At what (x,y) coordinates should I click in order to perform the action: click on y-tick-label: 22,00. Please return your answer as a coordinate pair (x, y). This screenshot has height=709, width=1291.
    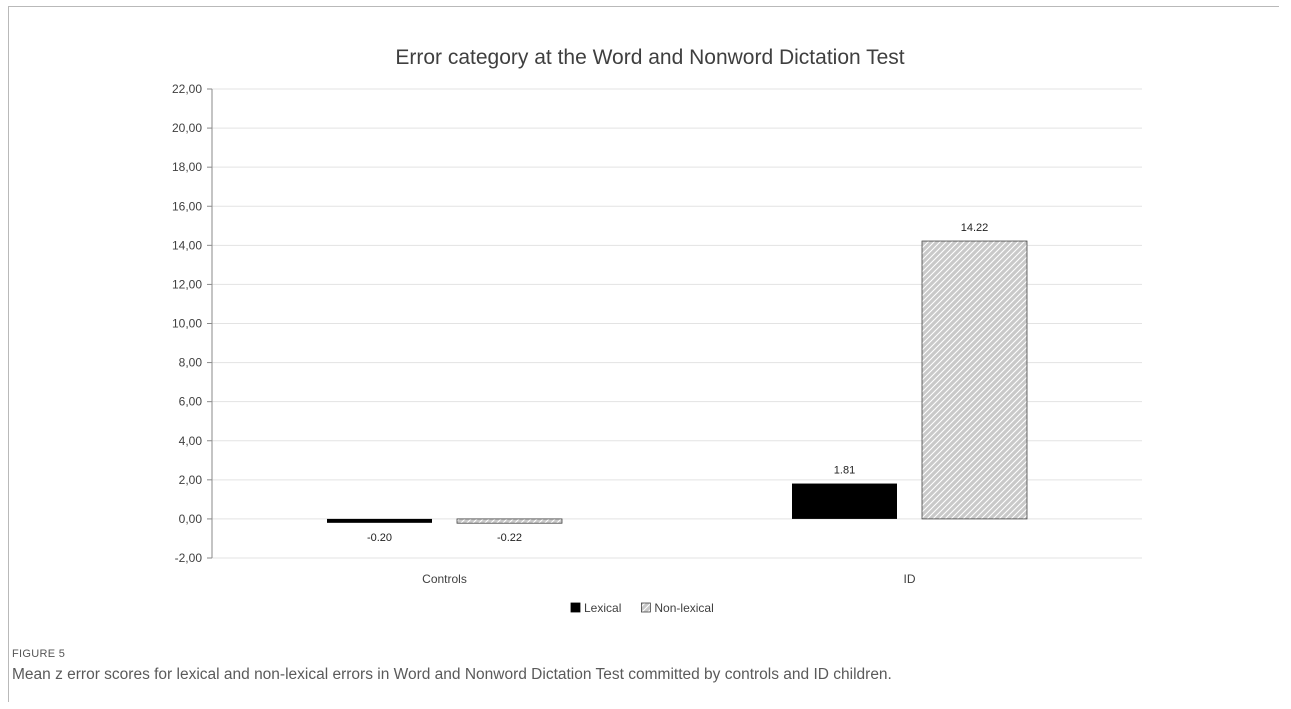
    Looking at the image, I should click on (187, 89).